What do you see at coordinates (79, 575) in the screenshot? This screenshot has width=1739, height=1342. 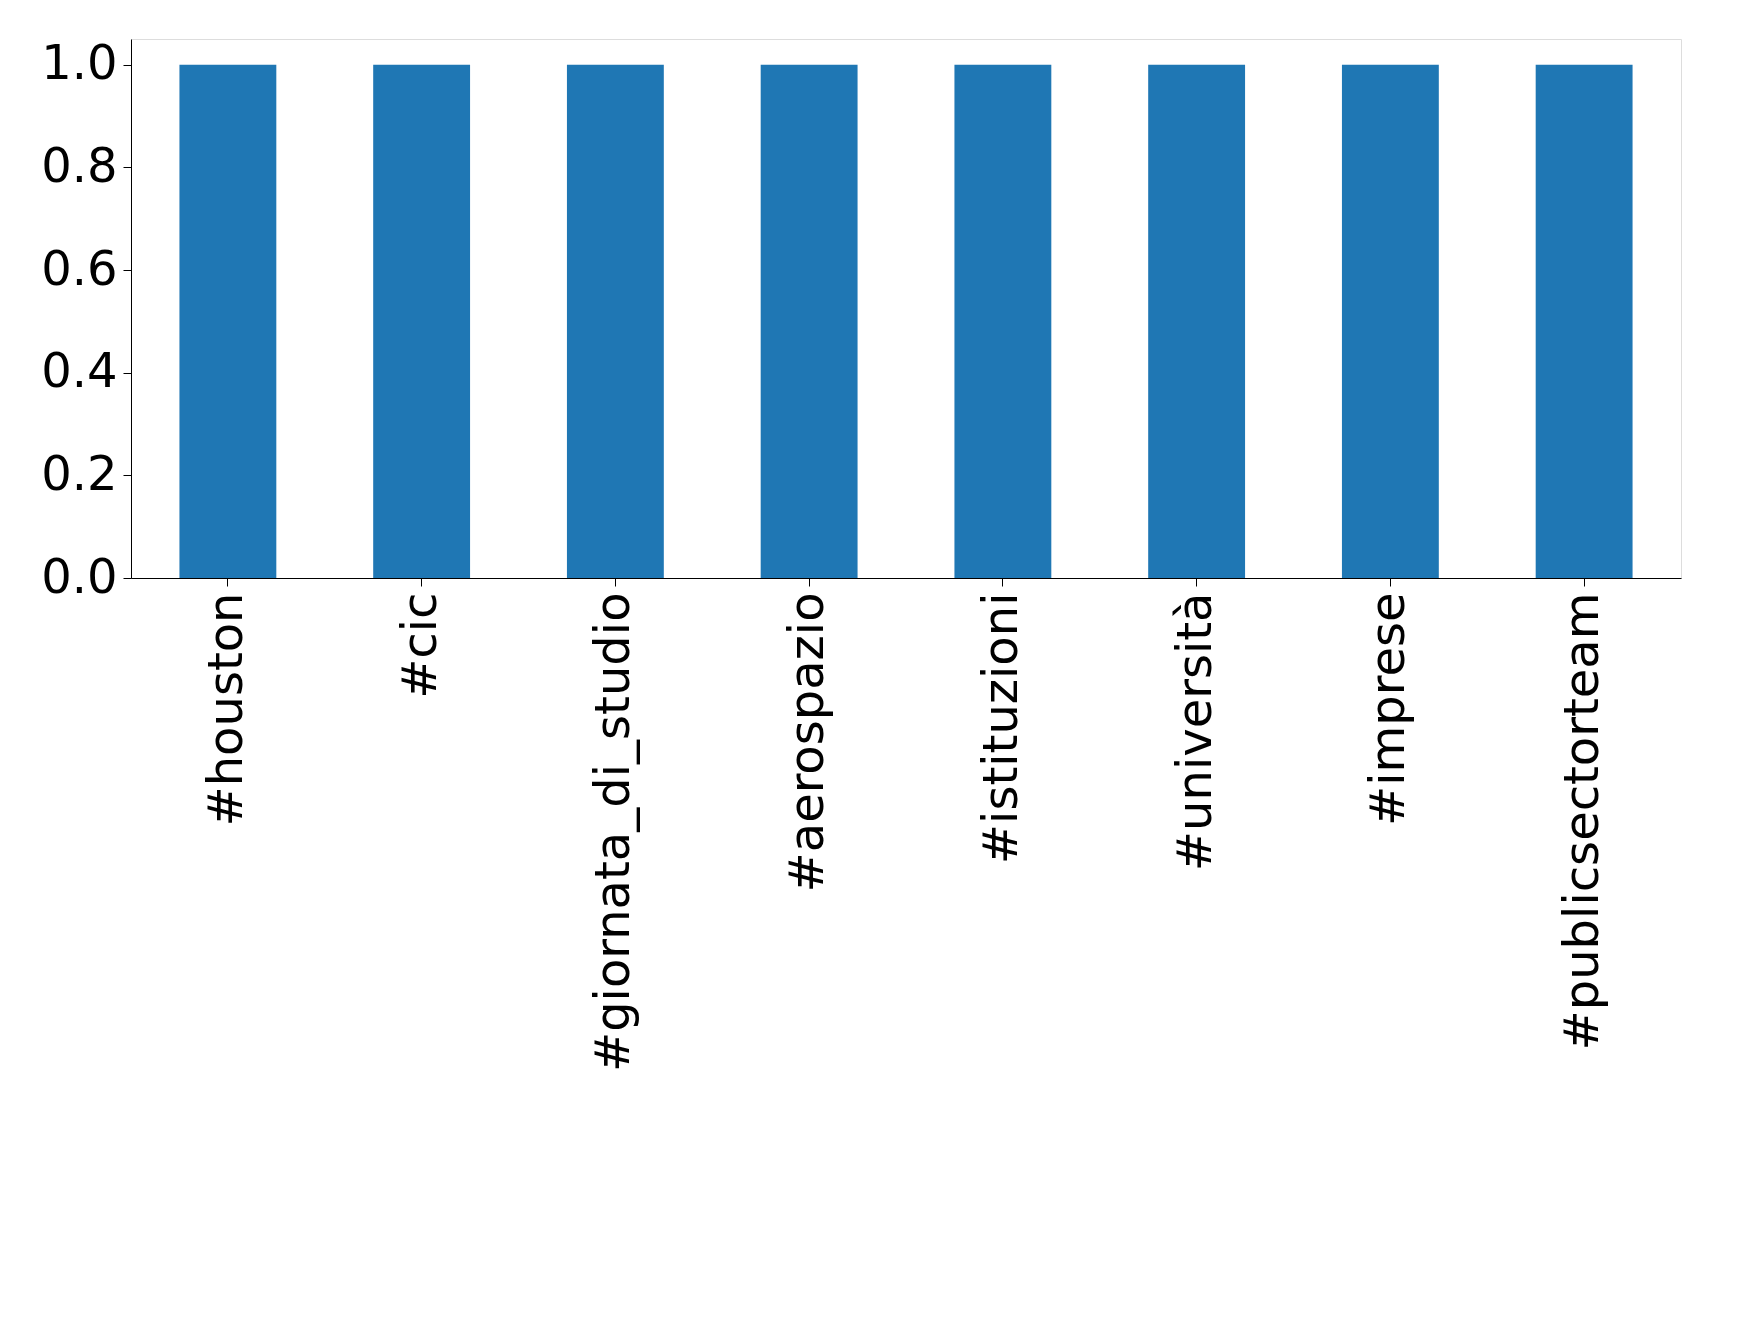 I see `y-tick-label: 0.0` at bounding box center [79, 575].